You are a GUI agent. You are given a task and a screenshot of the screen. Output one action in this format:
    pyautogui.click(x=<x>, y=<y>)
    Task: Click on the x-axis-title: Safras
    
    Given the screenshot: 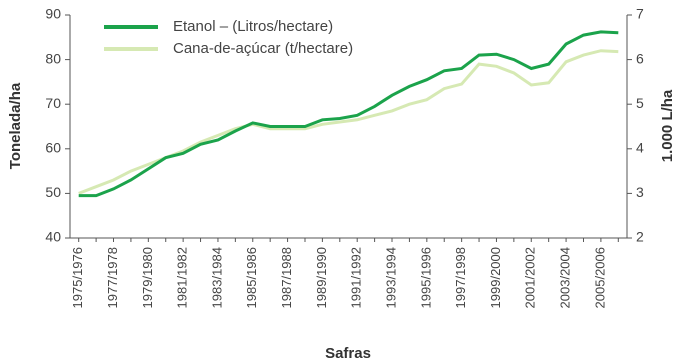 What is the action you would take?
    pyautogui.click(x=348, y=353)
    